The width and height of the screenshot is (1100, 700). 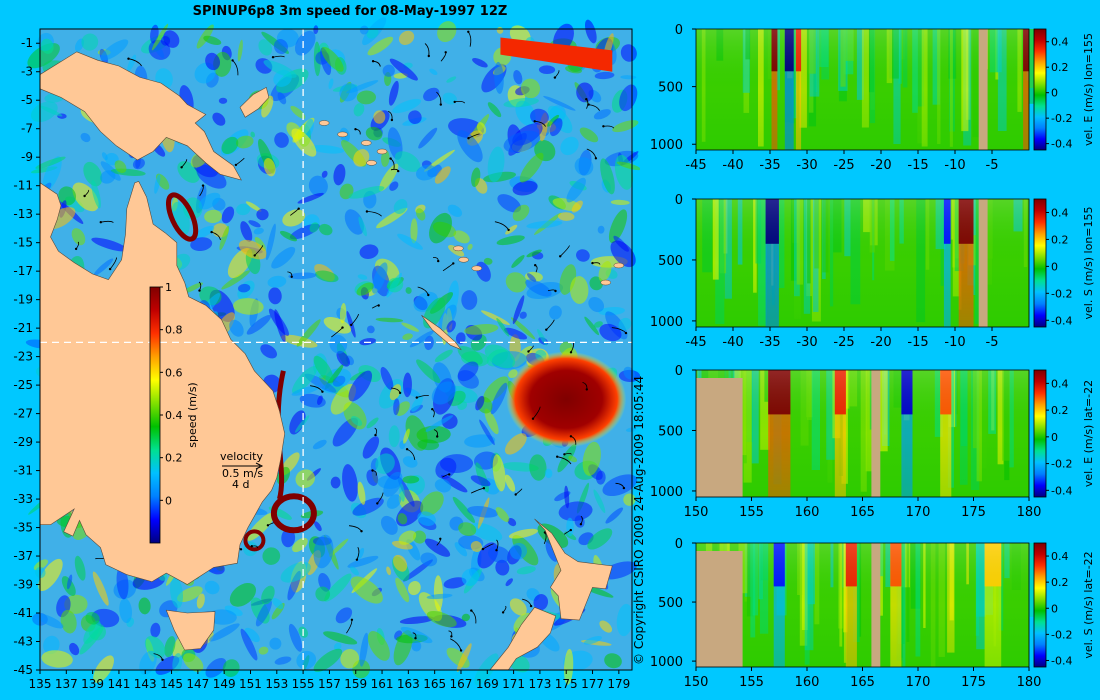 What do you see at coordinates (880, 165) in the screenshot?
I see `section-x-tick-label: -20` at bounding box center [880, 165].